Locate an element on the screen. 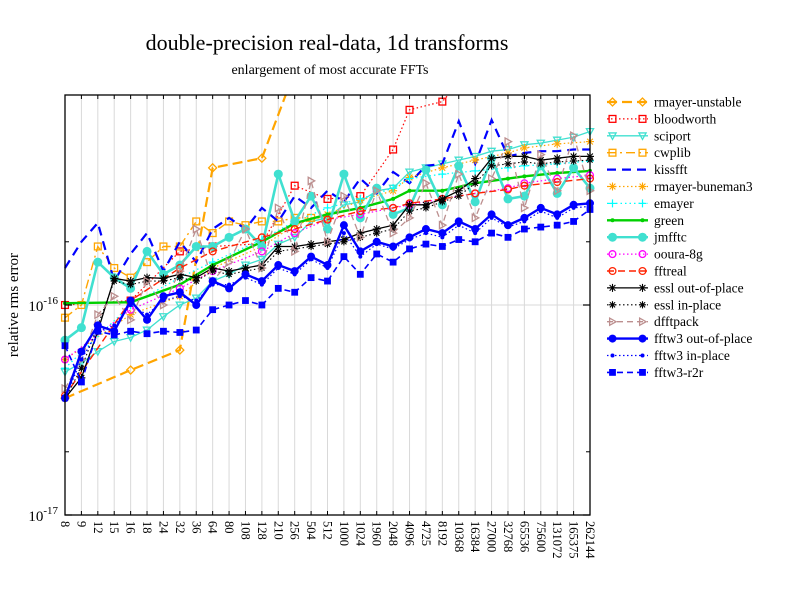 The height and width of the screenshot is (612, 792). x-tick-label: 2048 is located at coordinates (393, 533).